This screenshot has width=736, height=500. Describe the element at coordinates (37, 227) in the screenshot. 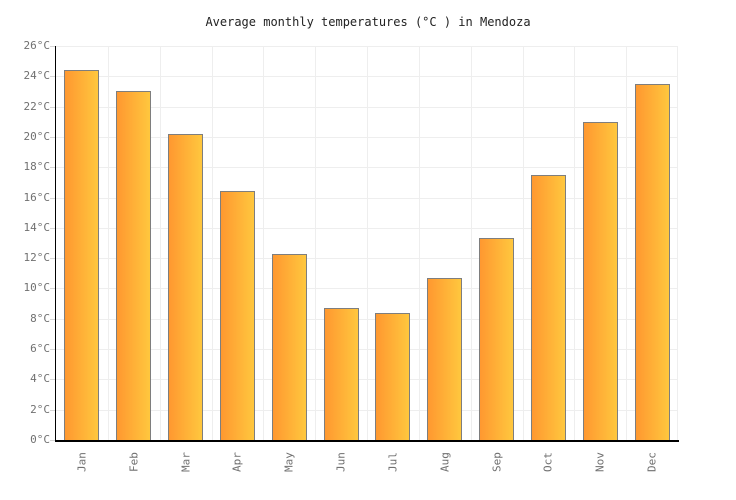

I see `y-axis-tick-label: 14°C` at that location.